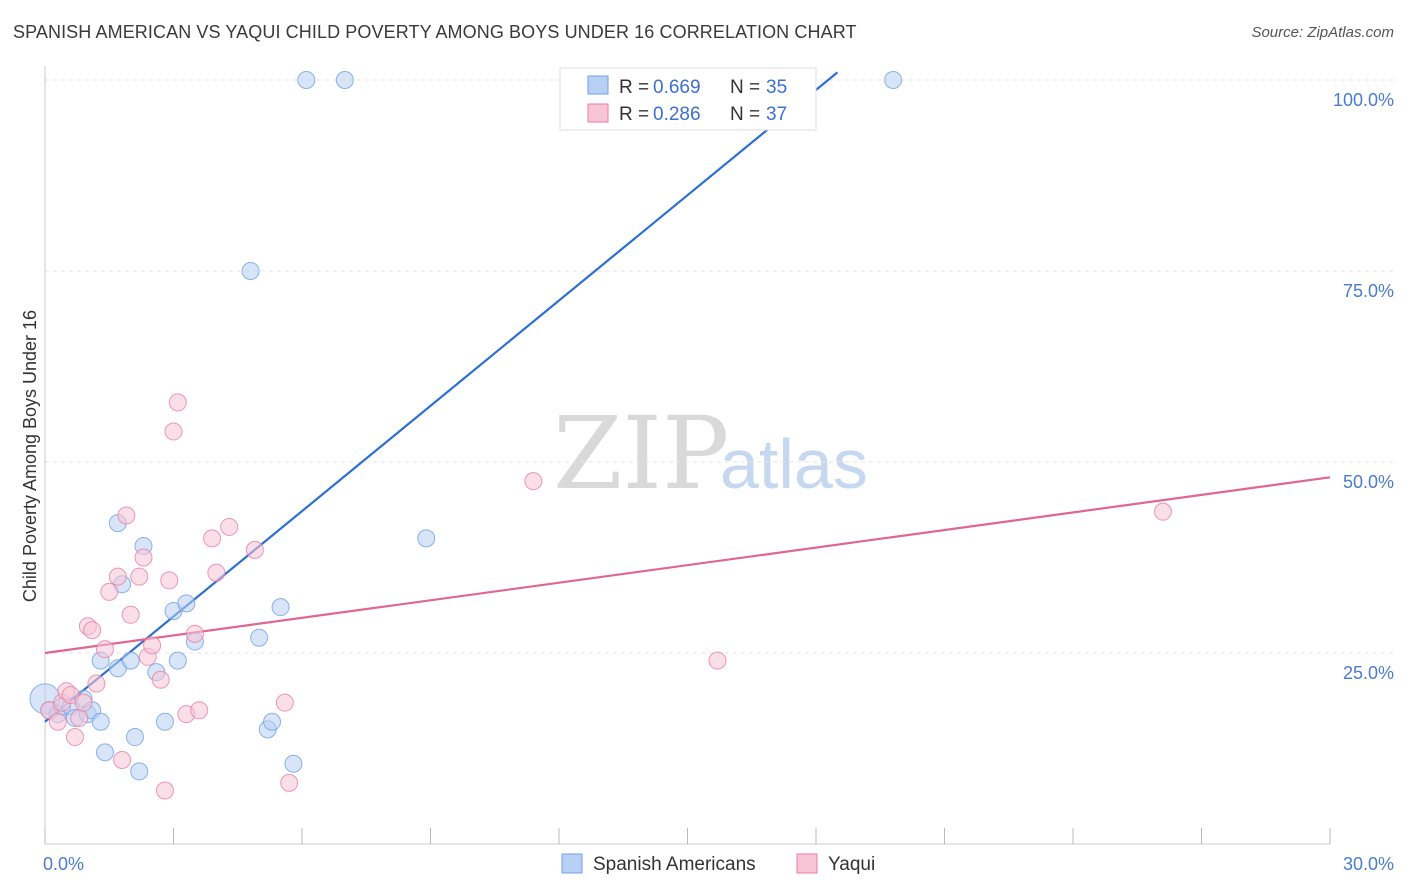  What do you see at coordinates (641, 453) in the screenshot?
I see `watermark-zip: ZIP` at bounding box center [641, 453].